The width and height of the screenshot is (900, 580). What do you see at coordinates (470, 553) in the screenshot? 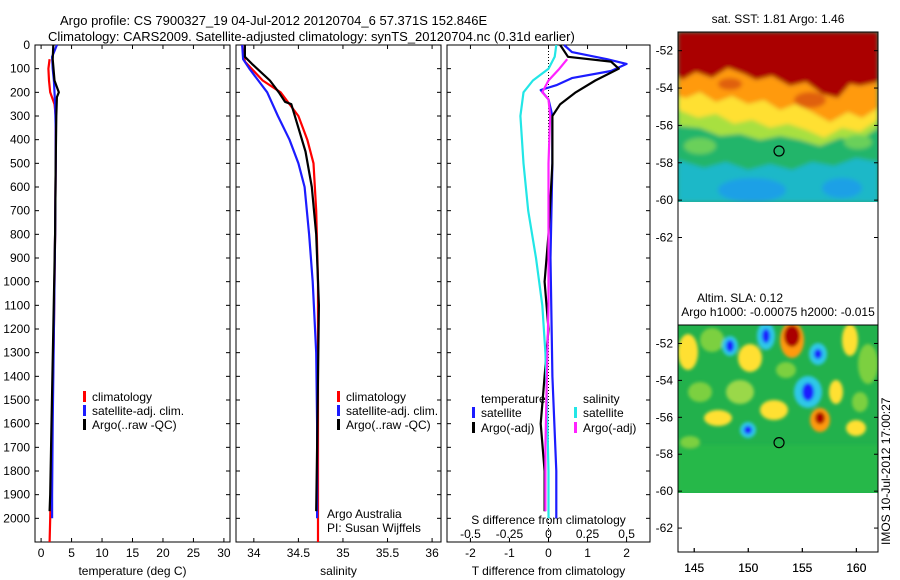
I see `x-tick-label: -2` at bounding box center [470, 553].